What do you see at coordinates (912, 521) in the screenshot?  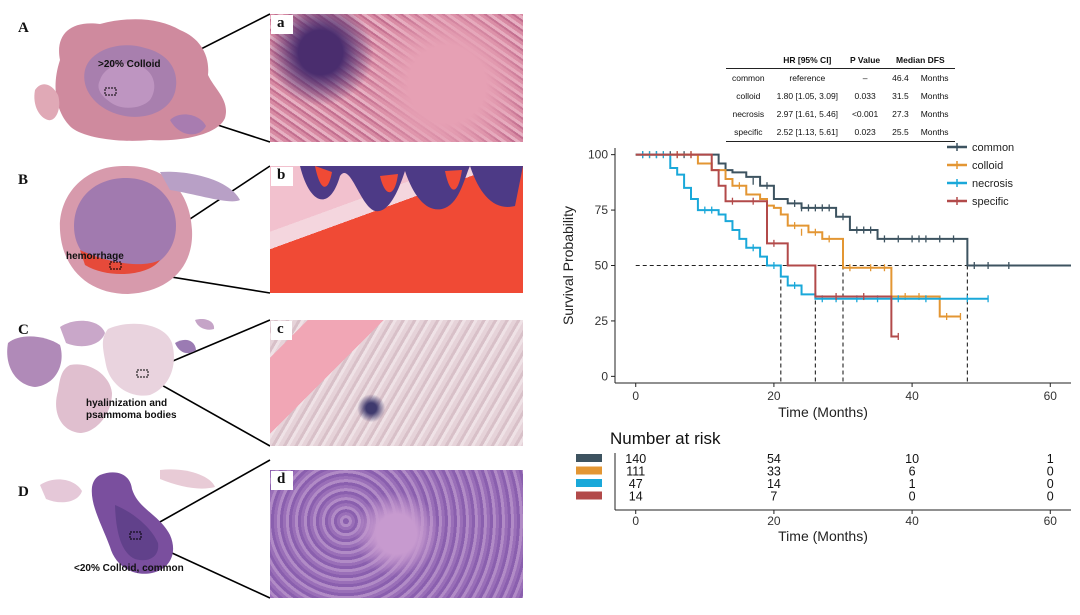 I see `risk-x-tick-label: 40` at bounding box center [912, 521].